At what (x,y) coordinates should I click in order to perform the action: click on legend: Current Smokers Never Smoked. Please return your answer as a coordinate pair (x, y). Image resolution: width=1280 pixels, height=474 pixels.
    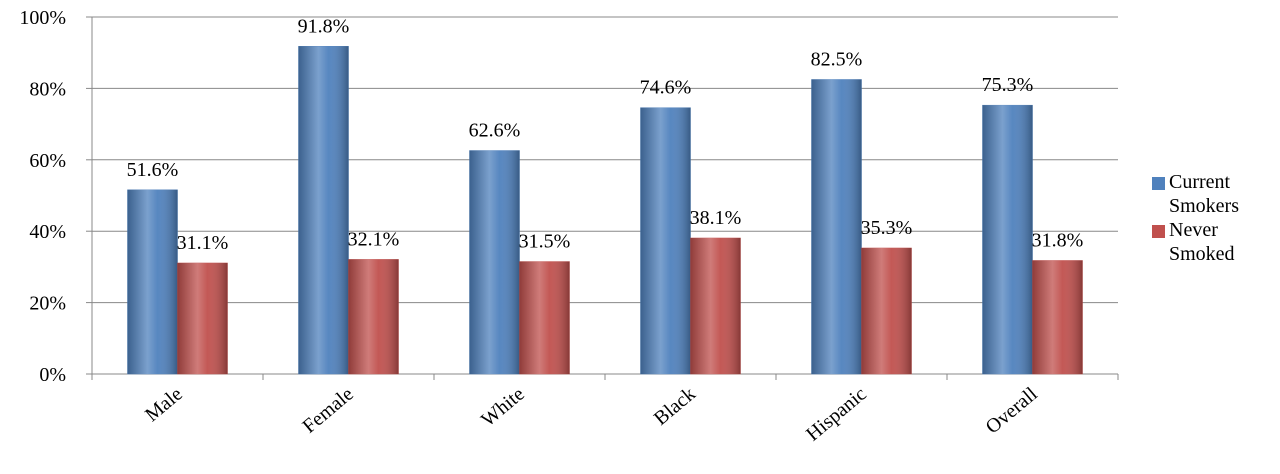
    Looking at the image, I should click on (1212, 218).